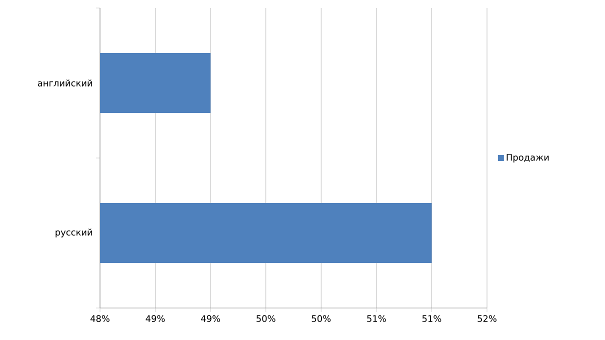 The image size is (605, 340). Describe the element at coordinates (65, 83) in the screenshot. I see `y-tick-label: английский` at that location.